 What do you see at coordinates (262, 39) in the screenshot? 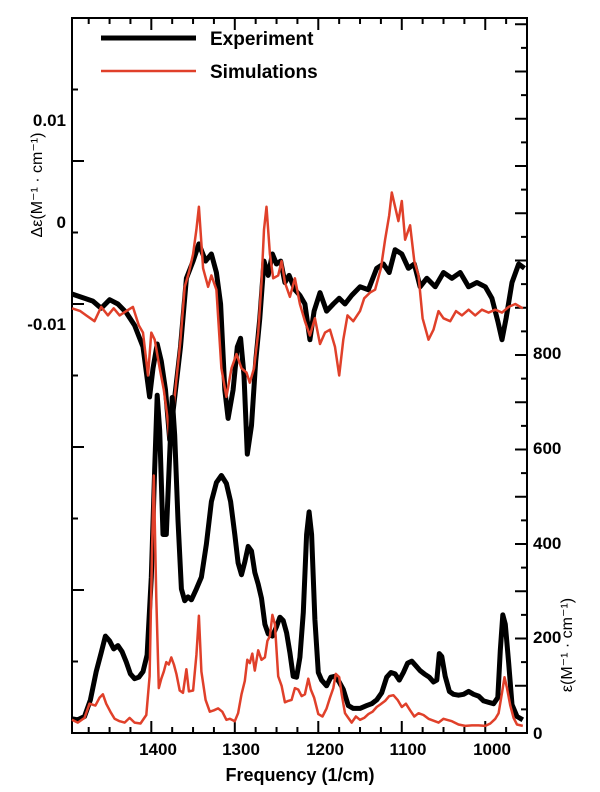
I see `legend-label-experiment: Experiment` at bounding box center [262, 39].